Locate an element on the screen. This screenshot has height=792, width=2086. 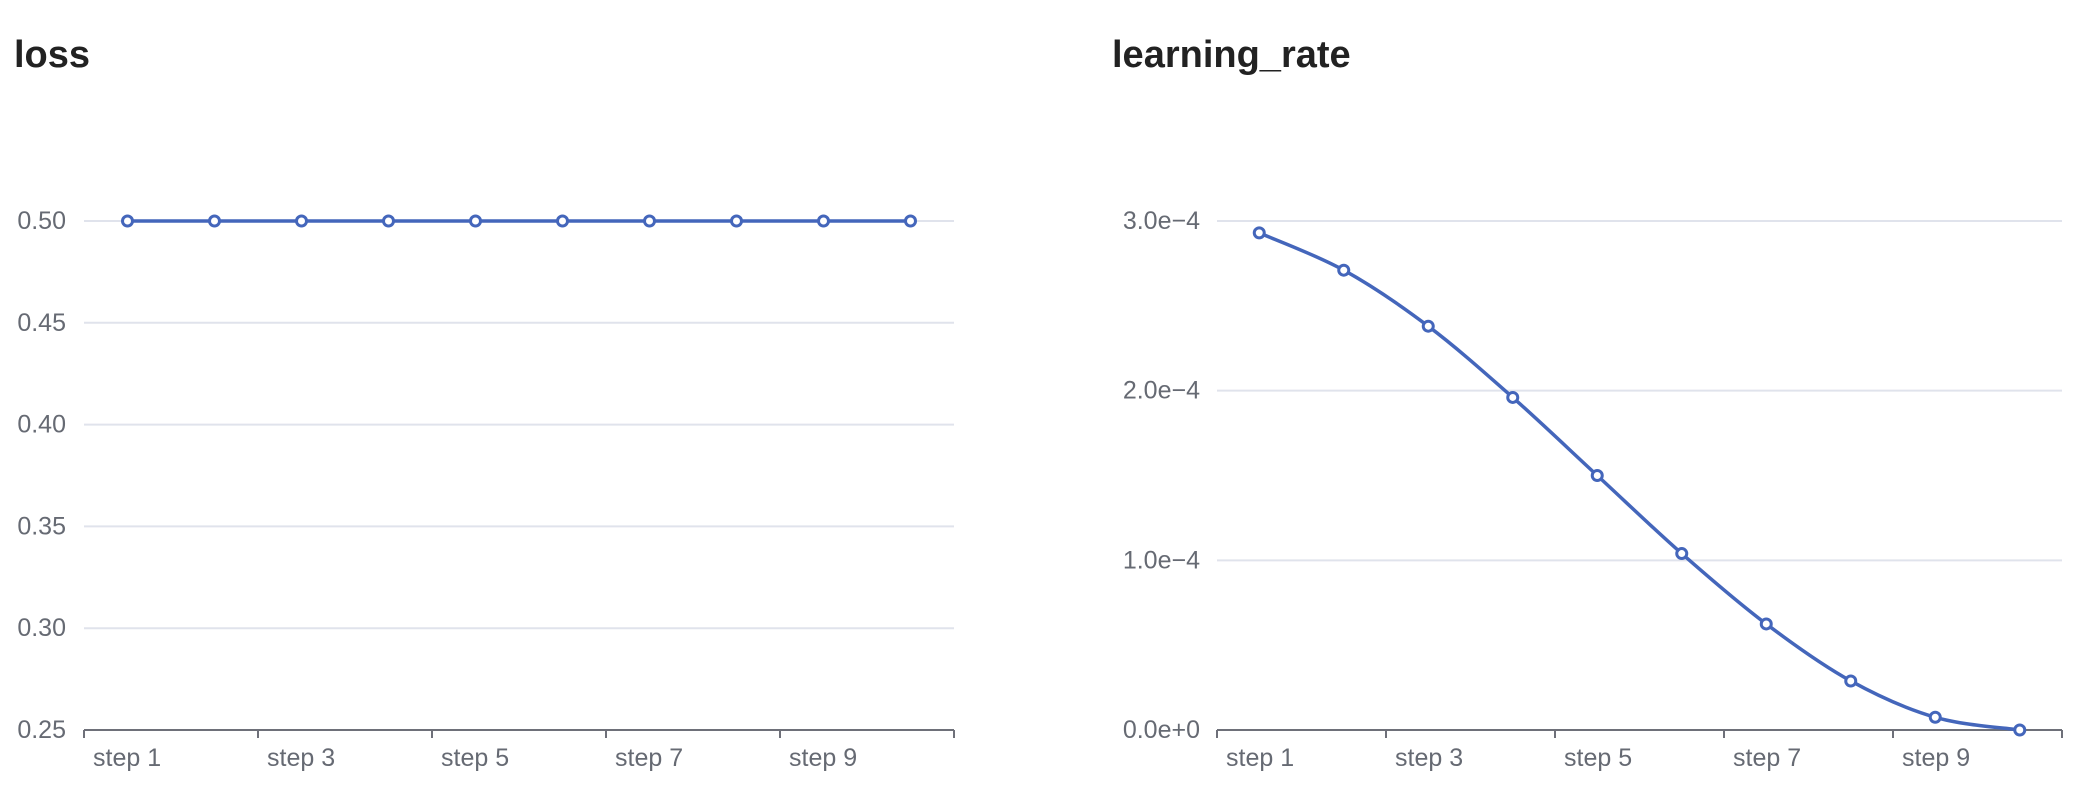
y-tick-label: 0.40 is located at coordinates (41, 425).